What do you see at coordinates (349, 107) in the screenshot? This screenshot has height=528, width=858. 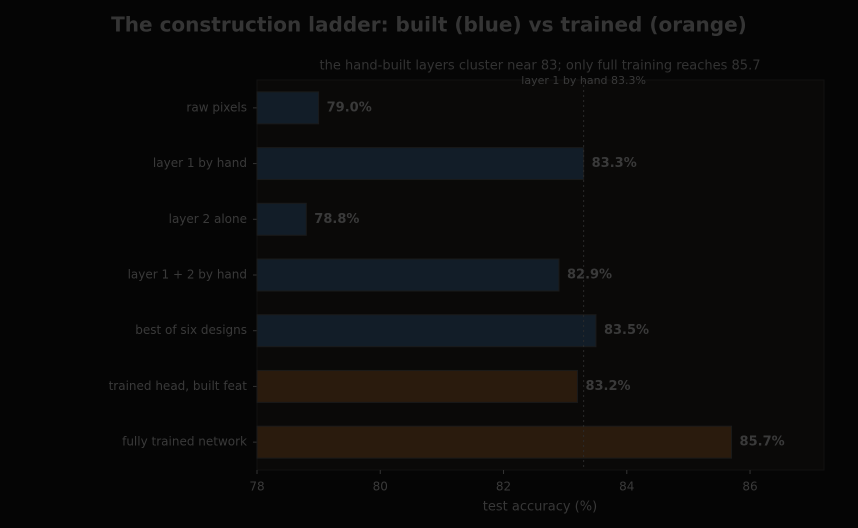 I see `value-label: 79.0%` at bounding box center [349, 107].